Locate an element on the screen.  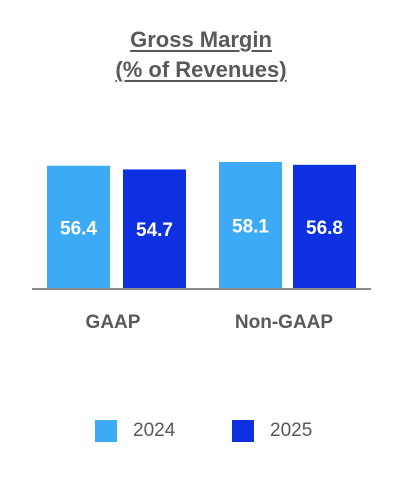
data-label-gaap-2024: 56.4 is located at coordinates (78, 228).